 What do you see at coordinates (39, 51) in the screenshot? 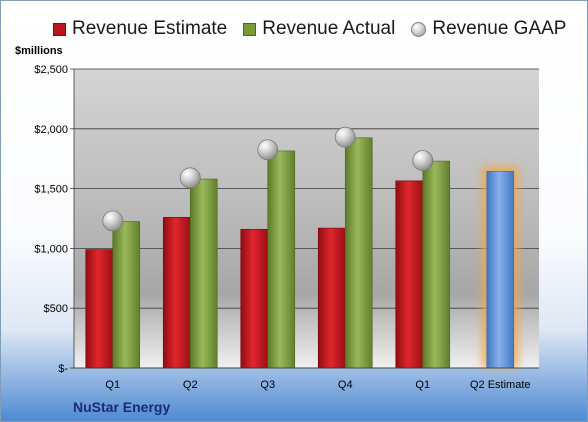
I see `y-axis-unit-label: $millions` at bounding box center [39, 51].